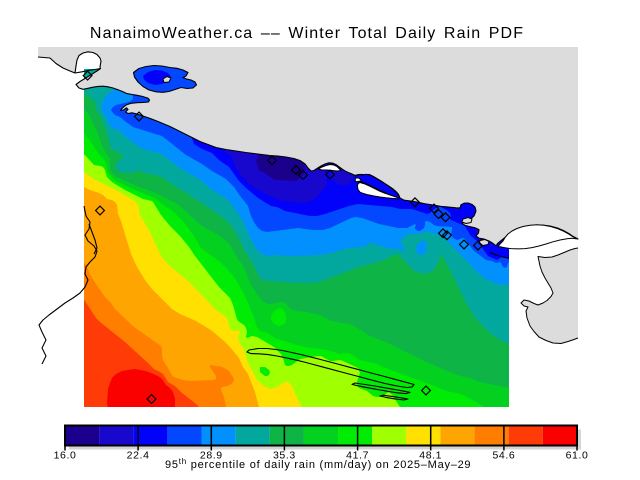 The image size is (640, 480). I want to click on svg-text: 28.9, so click(211, 456).